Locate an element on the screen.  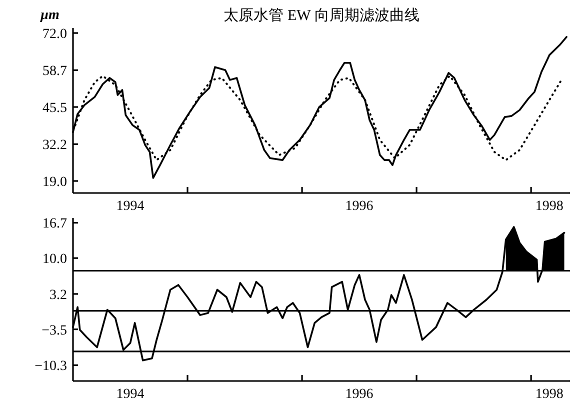
y-tick-label: 10.0 is located at coordinates (54, 260).